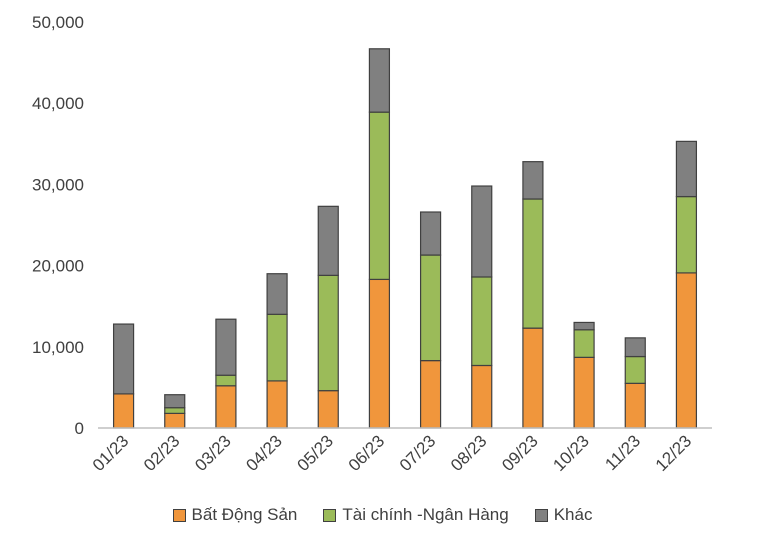 Image resolution: width=765 pixels, height=558 pixels. What do you see at coordinates (571, 453) in the screenshot?
I see `x-tick-label: 10/23` at bounding box center [571, 453].